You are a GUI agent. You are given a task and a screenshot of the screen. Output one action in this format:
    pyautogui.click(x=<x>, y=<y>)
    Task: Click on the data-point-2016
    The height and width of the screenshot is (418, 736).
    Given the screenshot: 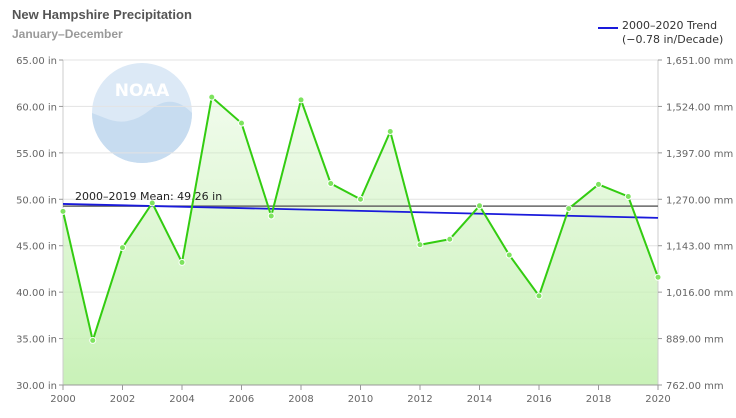 What is the action you would take?
    pyautogui.click(x=539, y=296)
    